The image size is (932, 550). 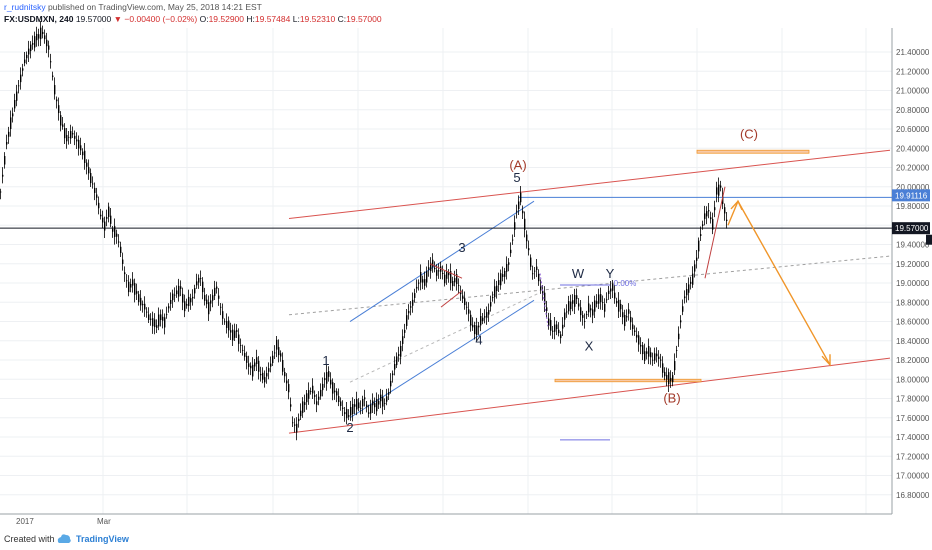 What do you see at coordinates (589, 345) in the screenshot?
I see `wave-label: X` at bounding box center [589, 345].